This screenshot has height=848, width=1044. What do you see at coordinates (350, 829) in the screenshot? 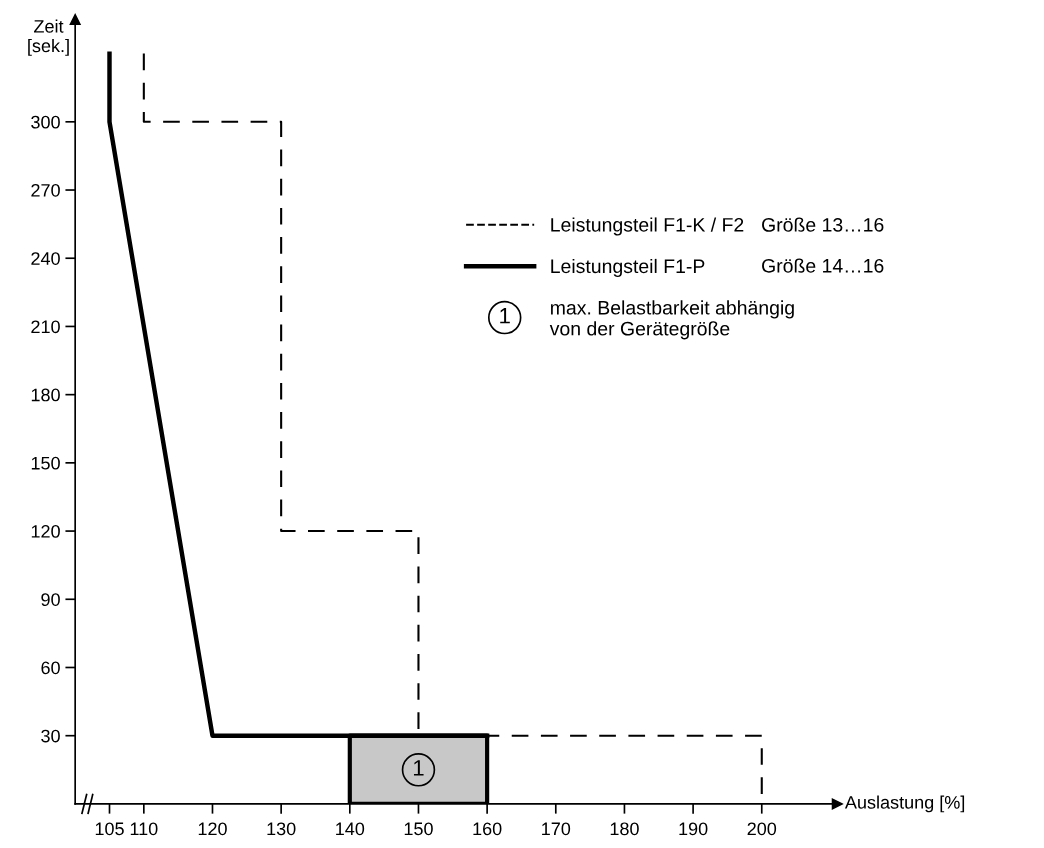
I see `x-tick-label: 140` at bounding box center [350, 829].